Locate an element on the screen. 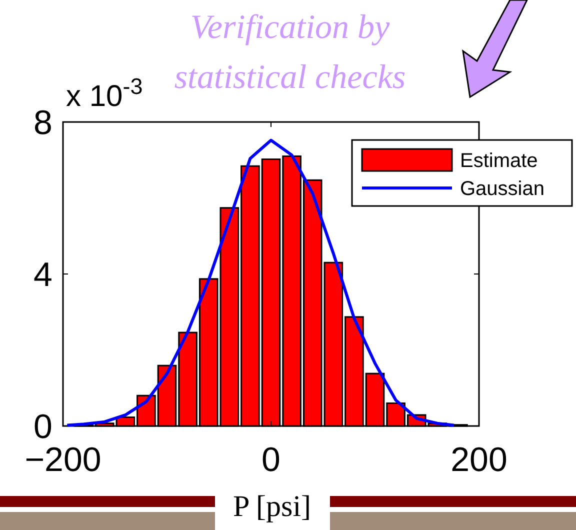 Image resolution: width=576 pixels, height=530 pixels. legend-label: Gaussian is located at coordinates (502, 189).